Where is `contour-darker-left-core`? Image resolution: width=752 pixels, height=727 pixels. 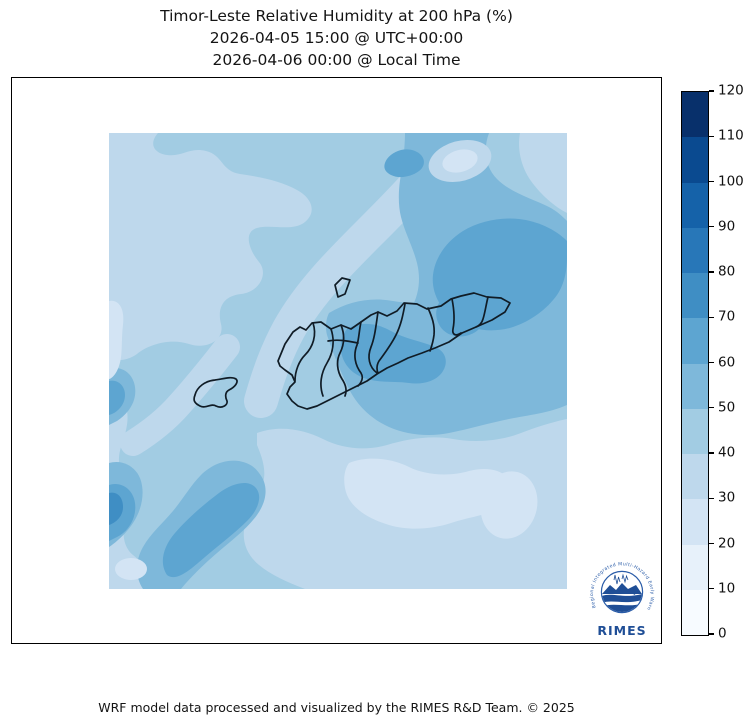 contour-darker-left-core is located at coordinates (116, 508).